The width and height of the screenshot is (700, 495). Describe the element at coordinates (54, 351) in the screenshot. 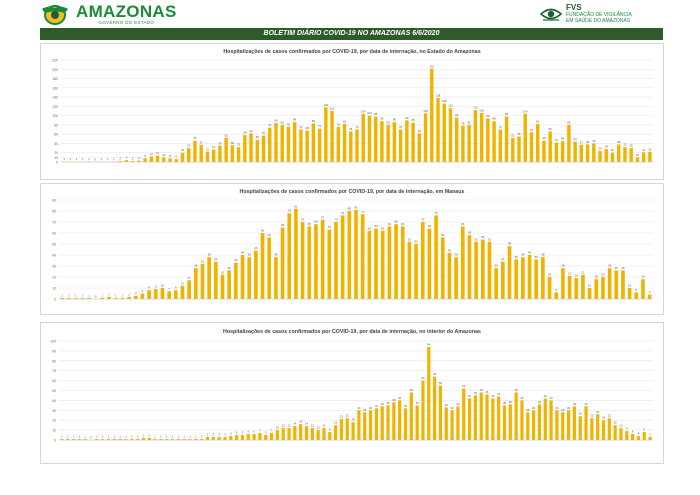

I see `y-tick-label: 90` at that location.